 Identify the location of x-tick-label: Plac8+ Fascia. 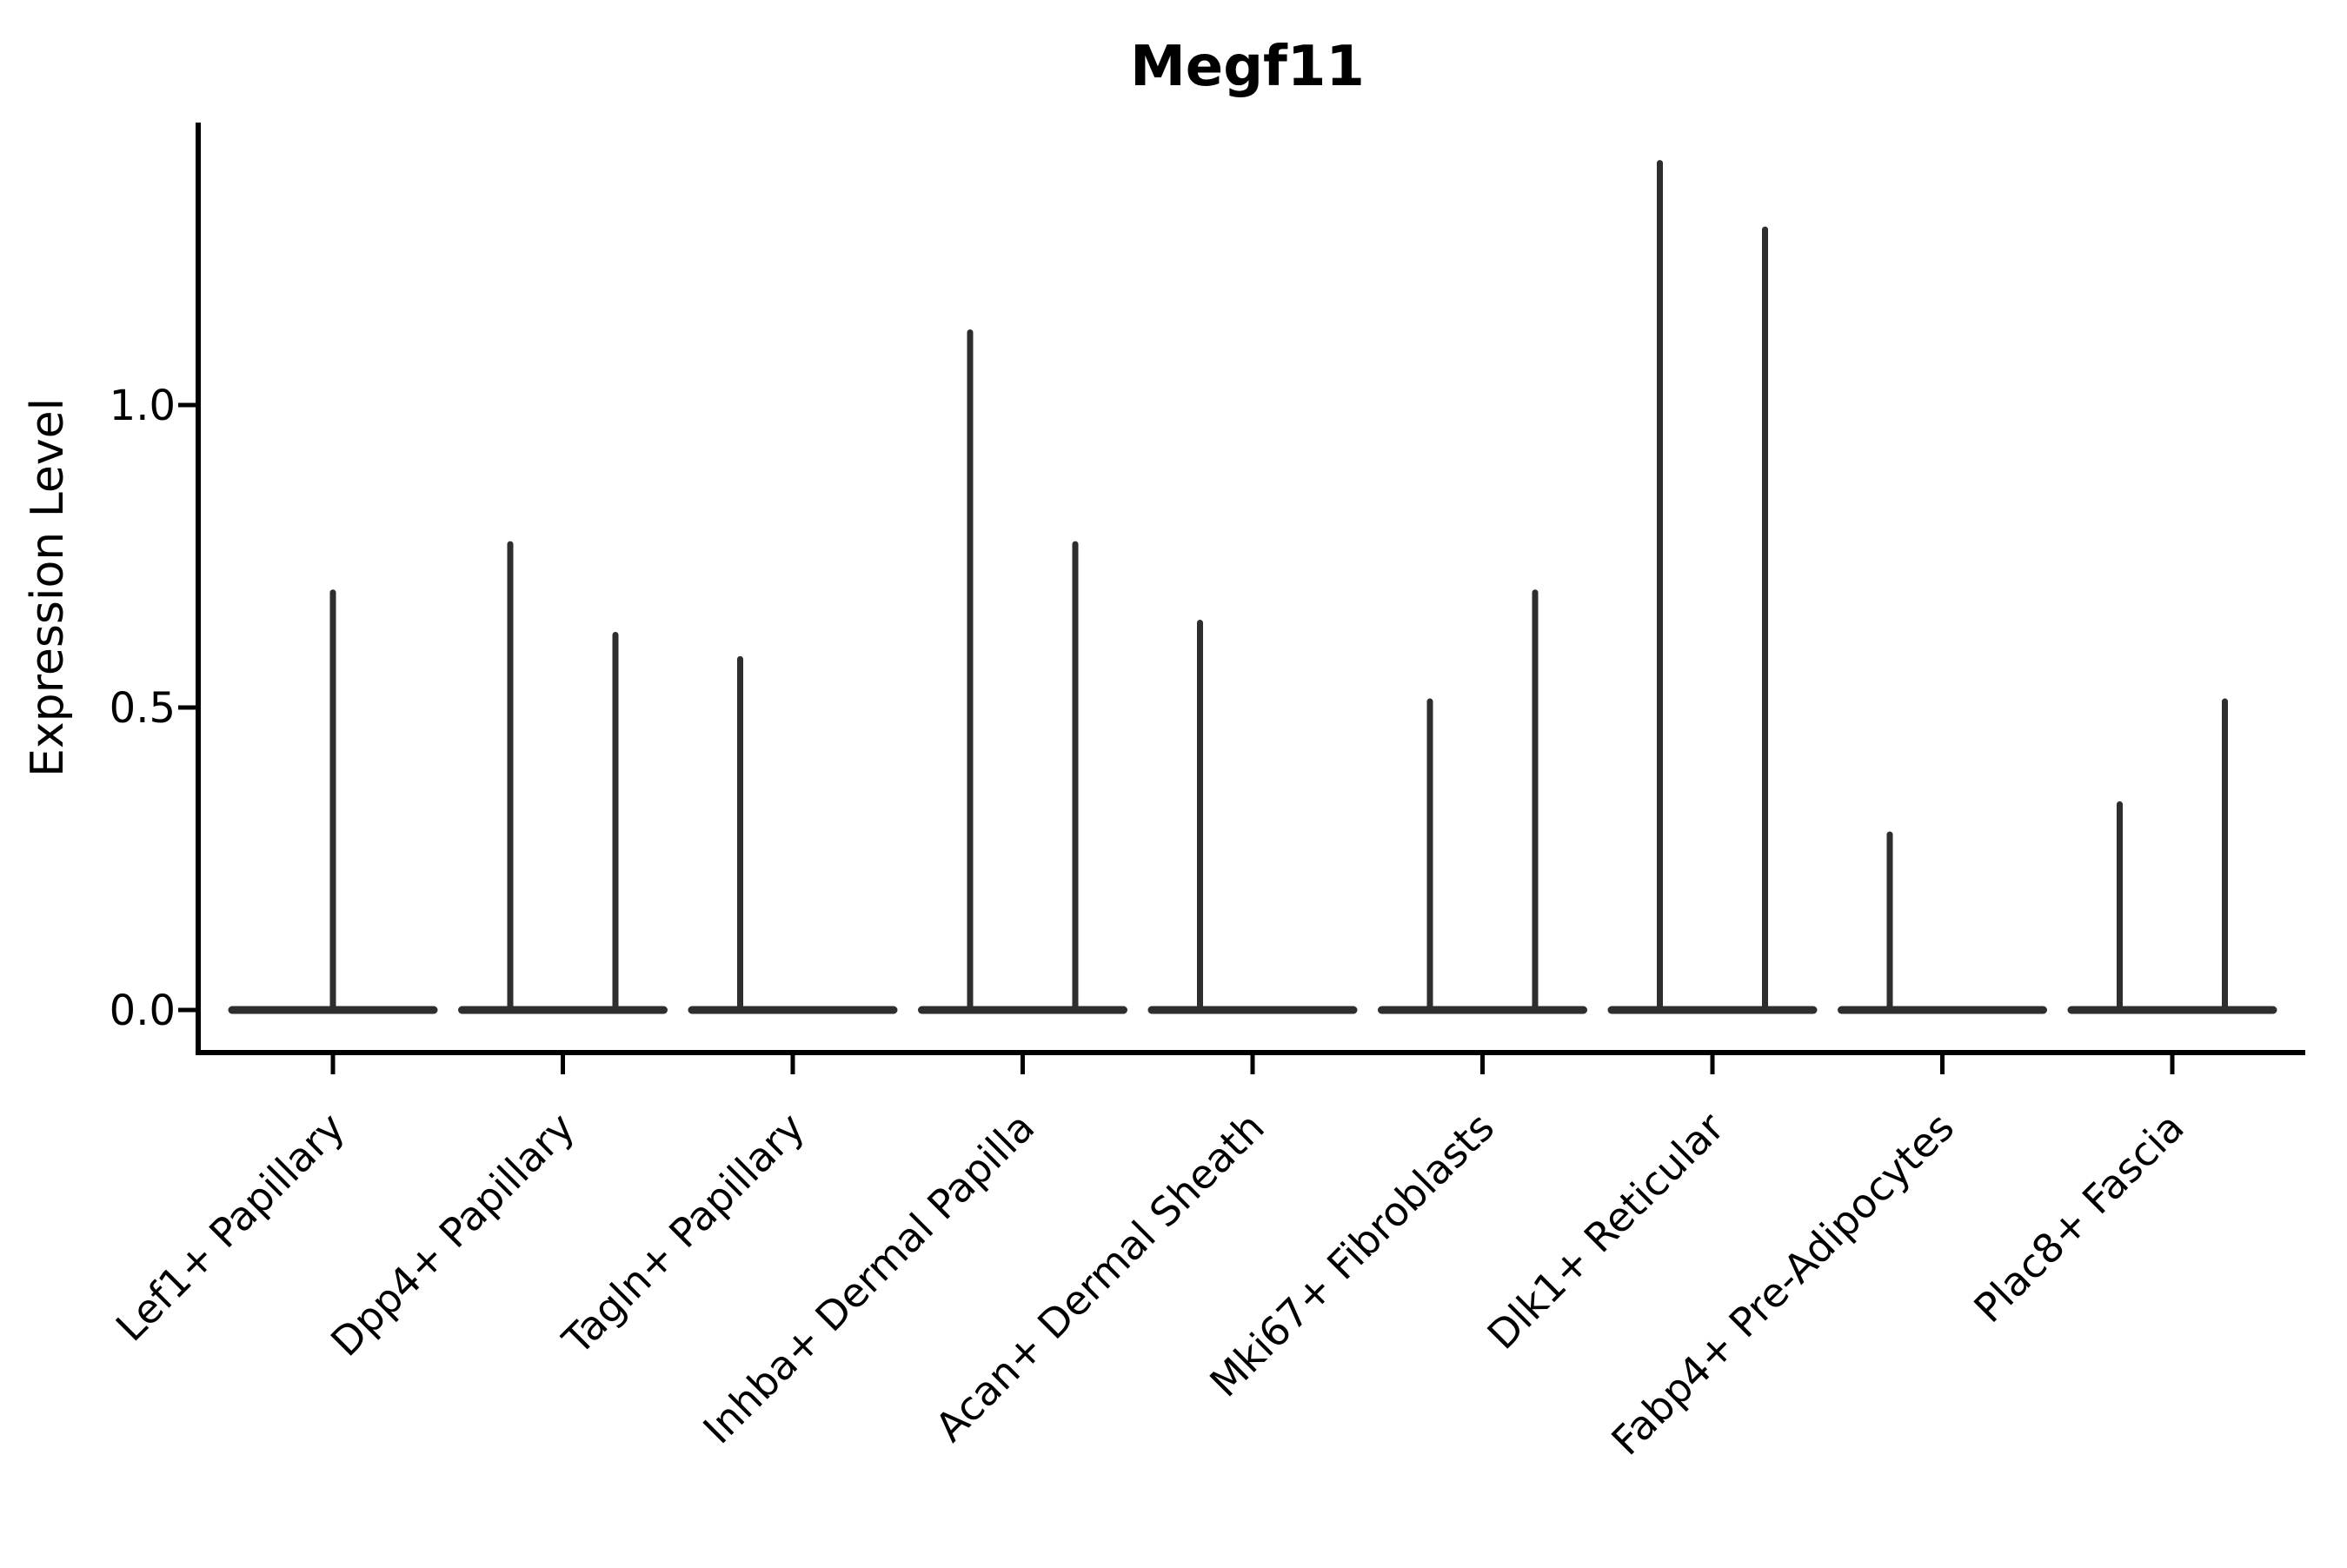
(2078, 1218).